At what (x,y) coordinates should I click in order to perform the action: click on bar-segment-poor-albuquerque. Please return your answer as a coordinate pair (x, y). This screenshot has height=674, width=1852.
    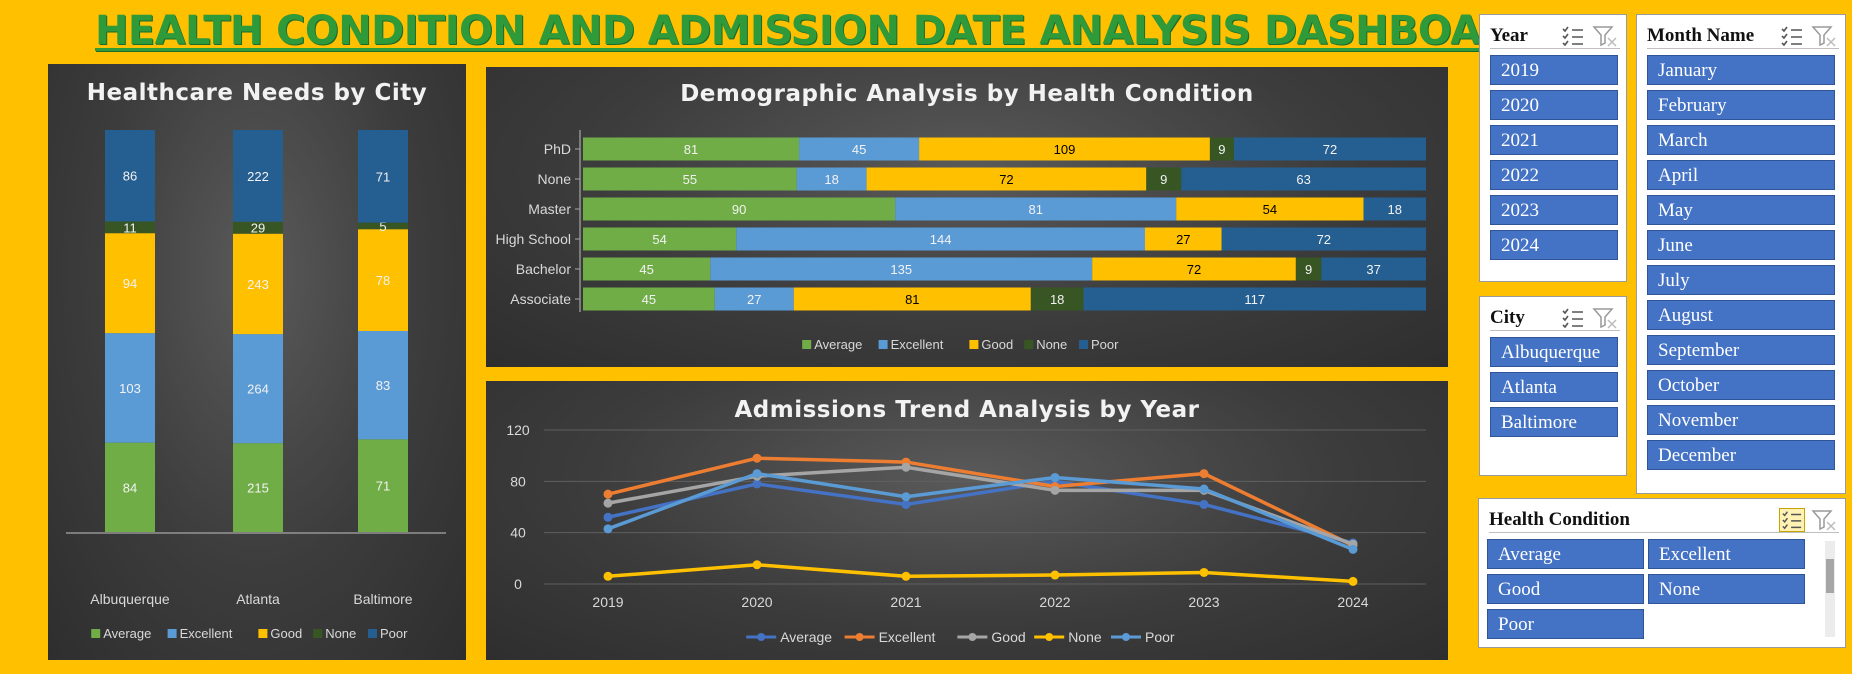
    Looking at the image, I should click on (130, 176).